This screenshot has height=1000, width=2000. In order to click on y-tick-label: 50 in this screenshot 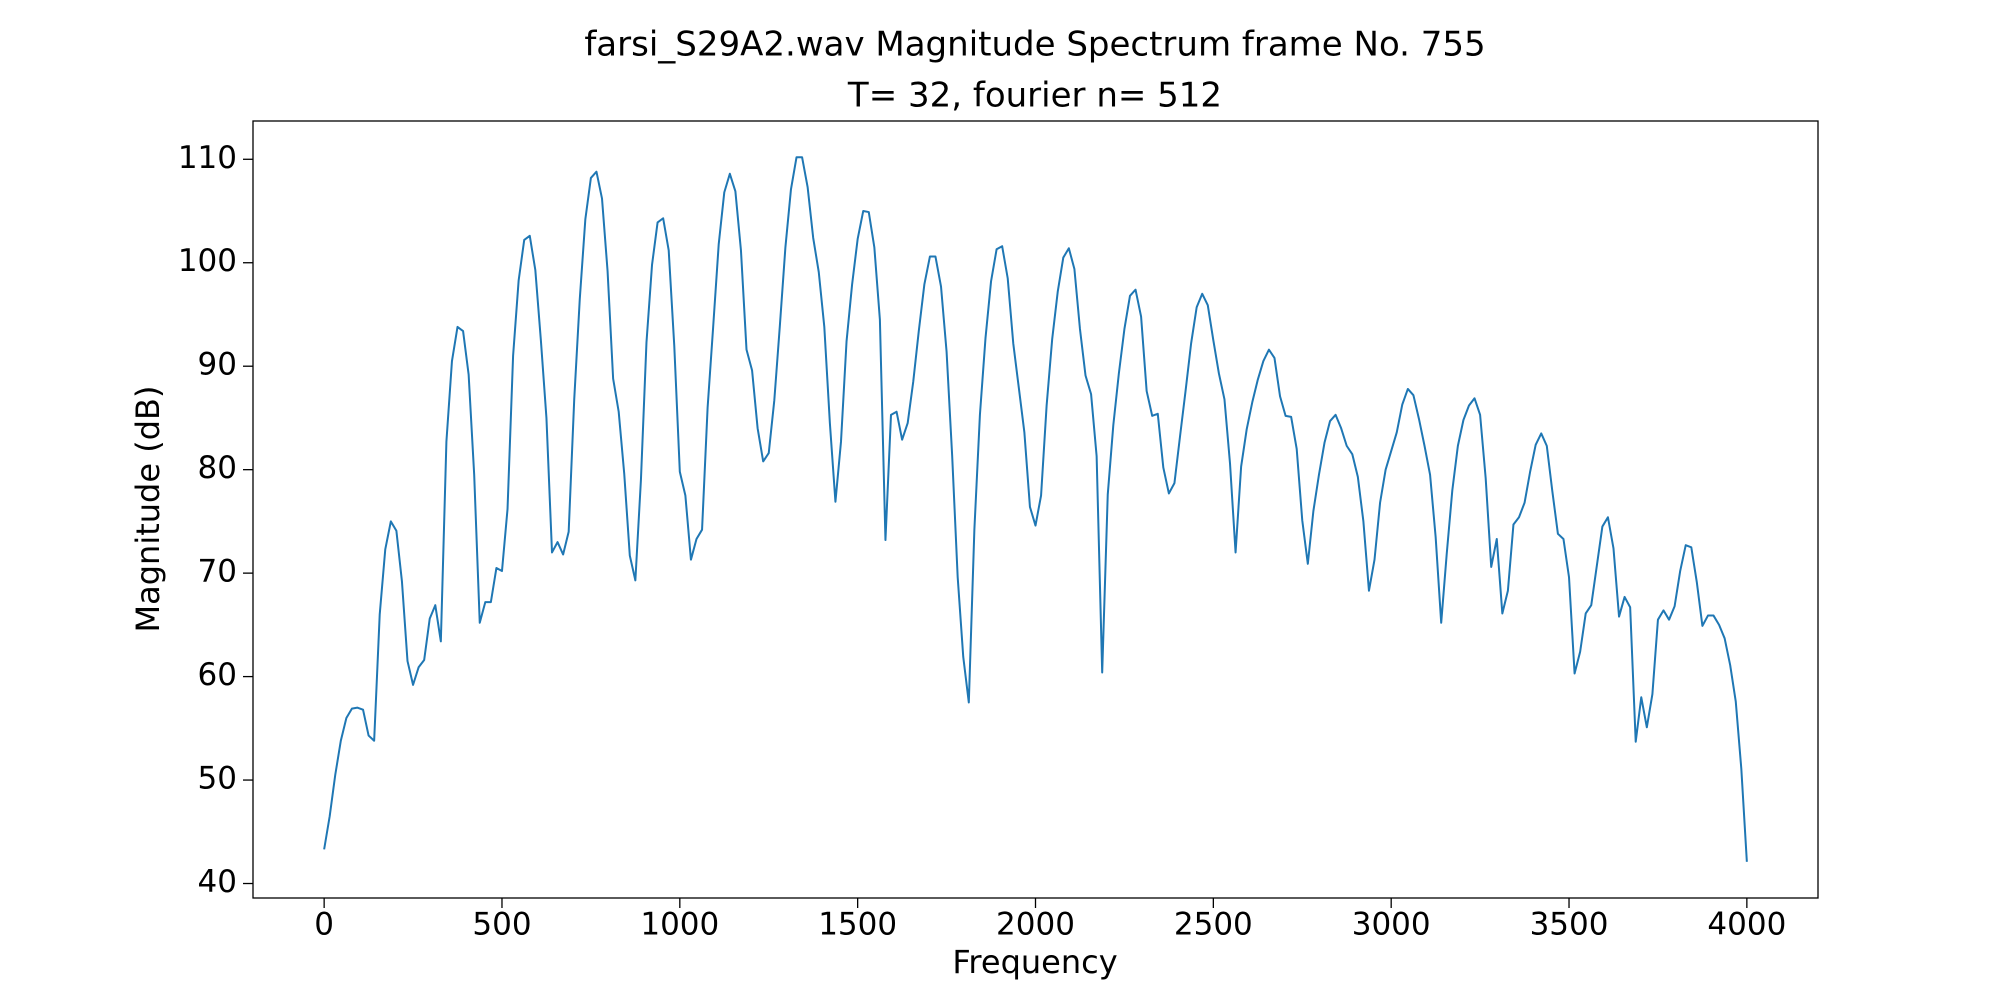, I will do `click(217, 779)`.